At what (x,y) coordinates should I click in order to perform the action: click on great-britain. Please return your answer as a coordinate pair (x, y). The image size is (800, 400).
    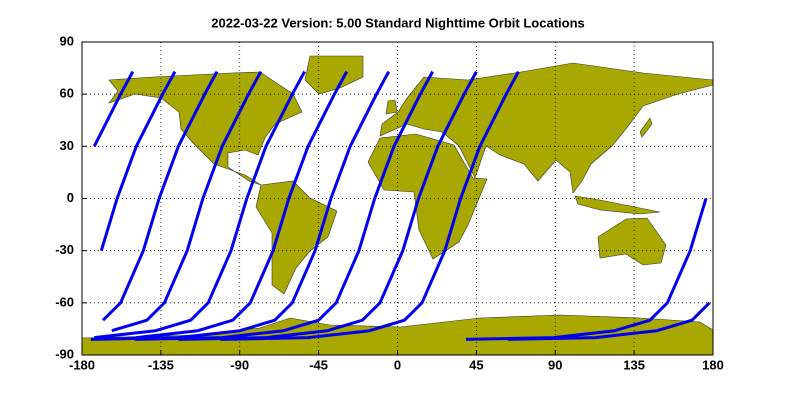
    Looking at the image, I should click on (391, 107).